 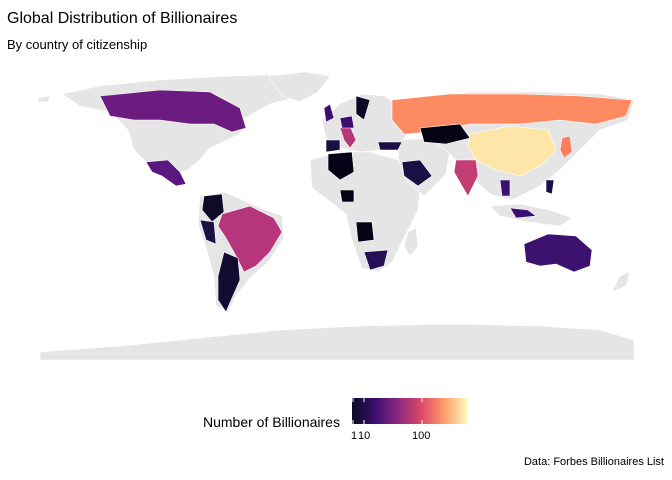 I want to click on country-germany, so click(x=347, y=122).